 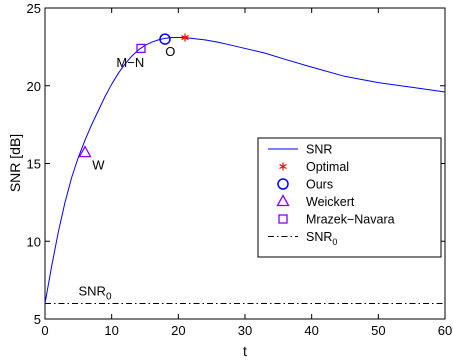 I want to click on legend-triangle-icon, so click(x=283, y=200).